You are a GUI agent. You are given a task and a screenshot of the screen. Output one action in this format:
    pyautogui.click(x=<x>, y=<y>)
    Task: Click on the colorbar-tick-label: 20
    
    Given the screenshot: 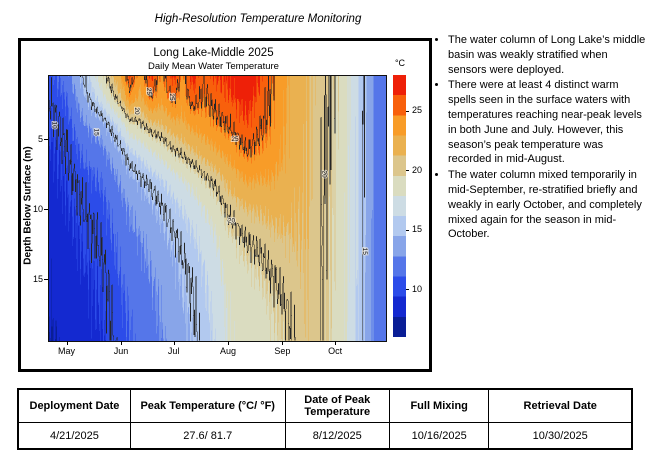 What is the action you would take?
    pyautogui.click(x=417, y=169)
    